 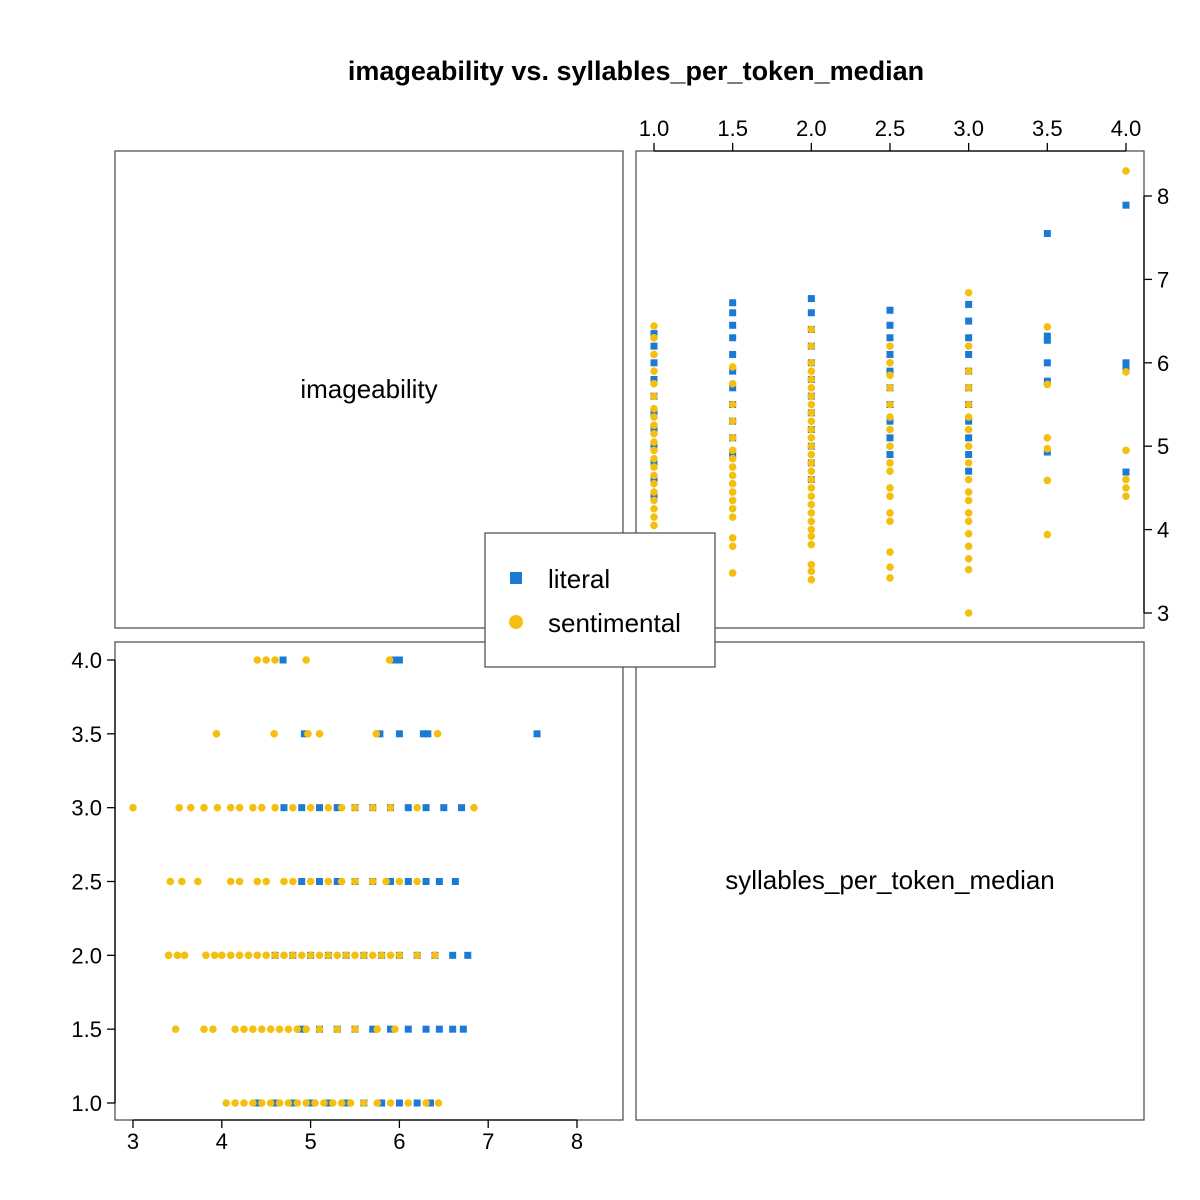 I want to click on left-axis-tick-label: 2.5, so click(x=86, y=881).